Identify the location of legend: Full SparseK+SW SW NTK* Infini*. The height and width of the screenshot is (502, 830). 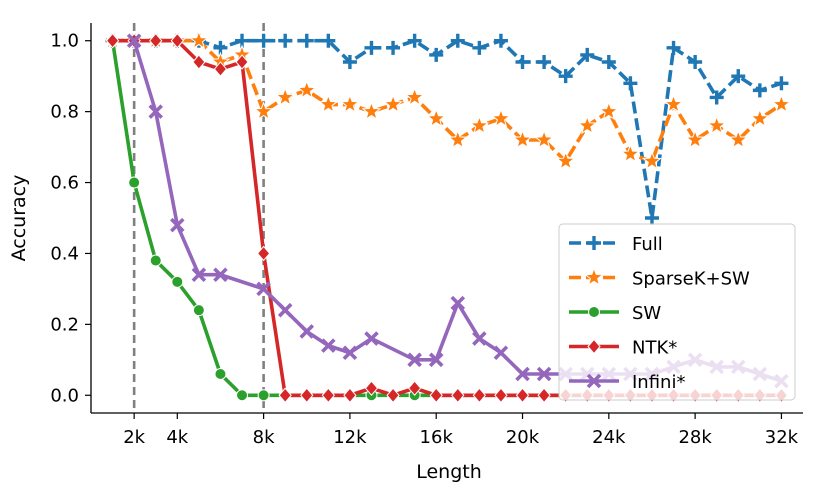
(677, 312).